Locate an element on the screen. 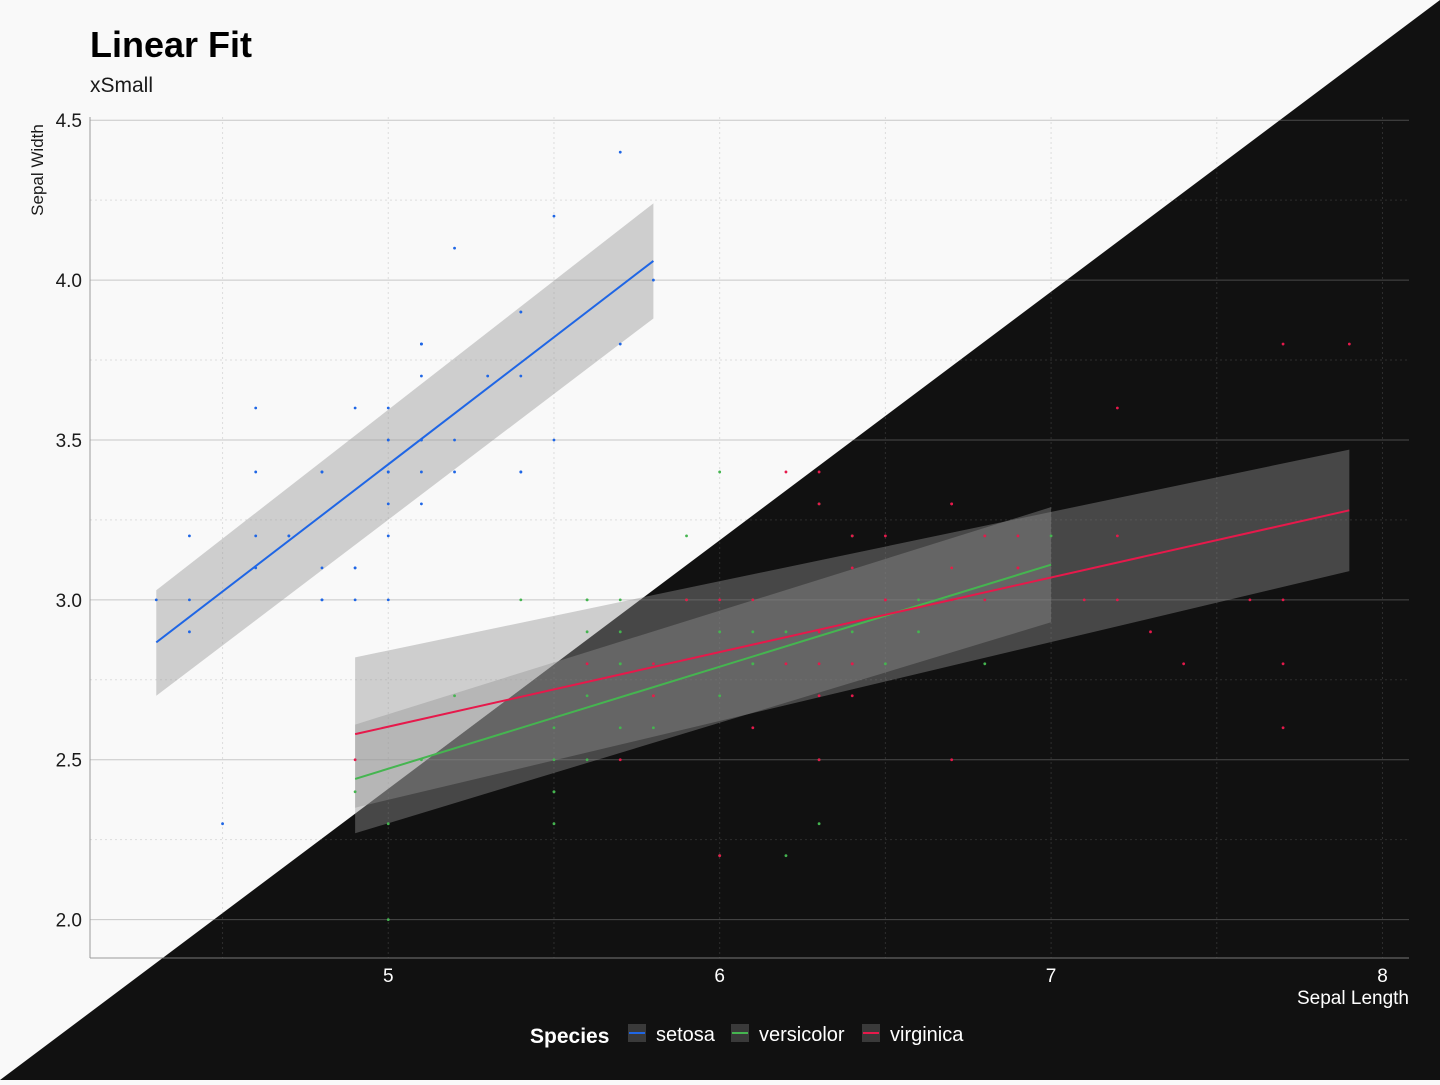 The height and width of the screenshot is (1085, 1440). confidence-band-versicolor is located at coordinates (703, 670).